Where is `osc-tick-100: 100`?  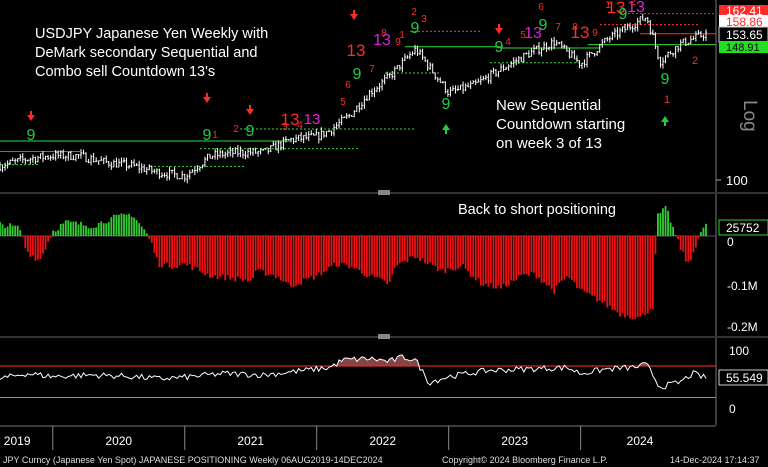
osc-tick-100: 100 is located at coordinates (739, 351).